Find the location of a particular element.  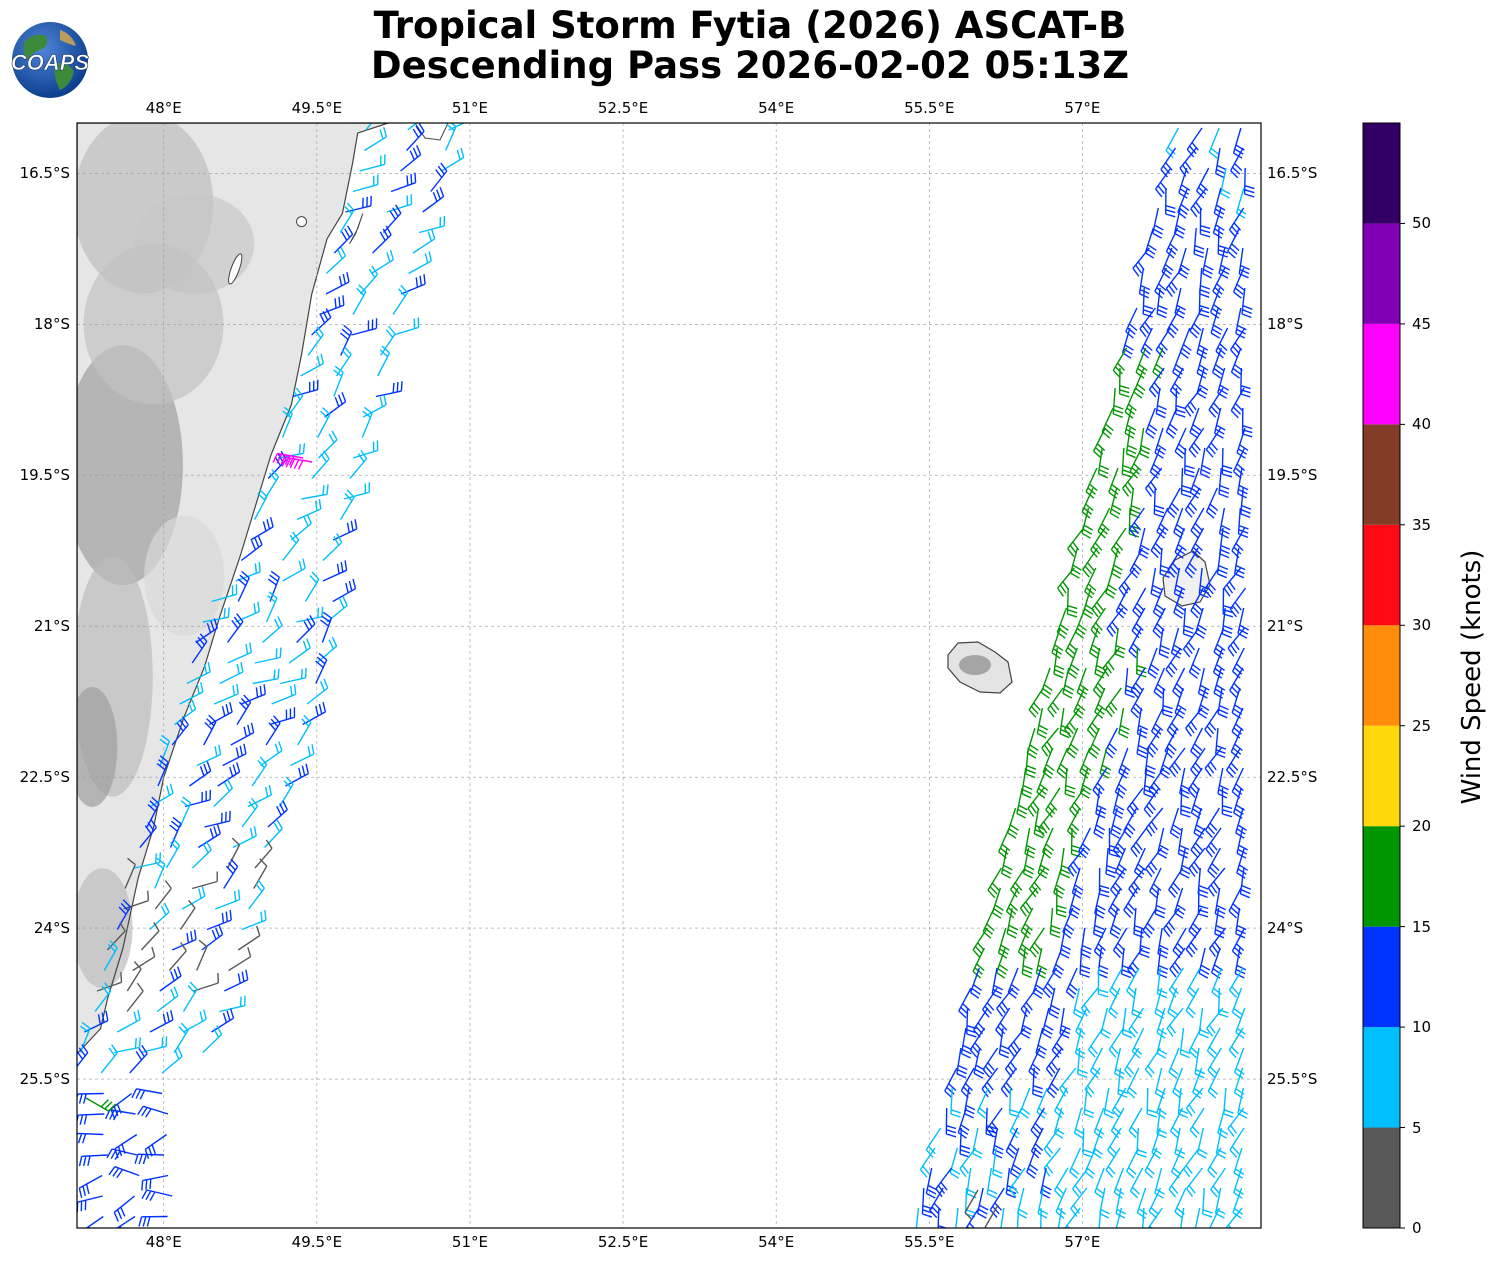

lat-tick-right: 16.5°S is located at coordinates (1292, 173).